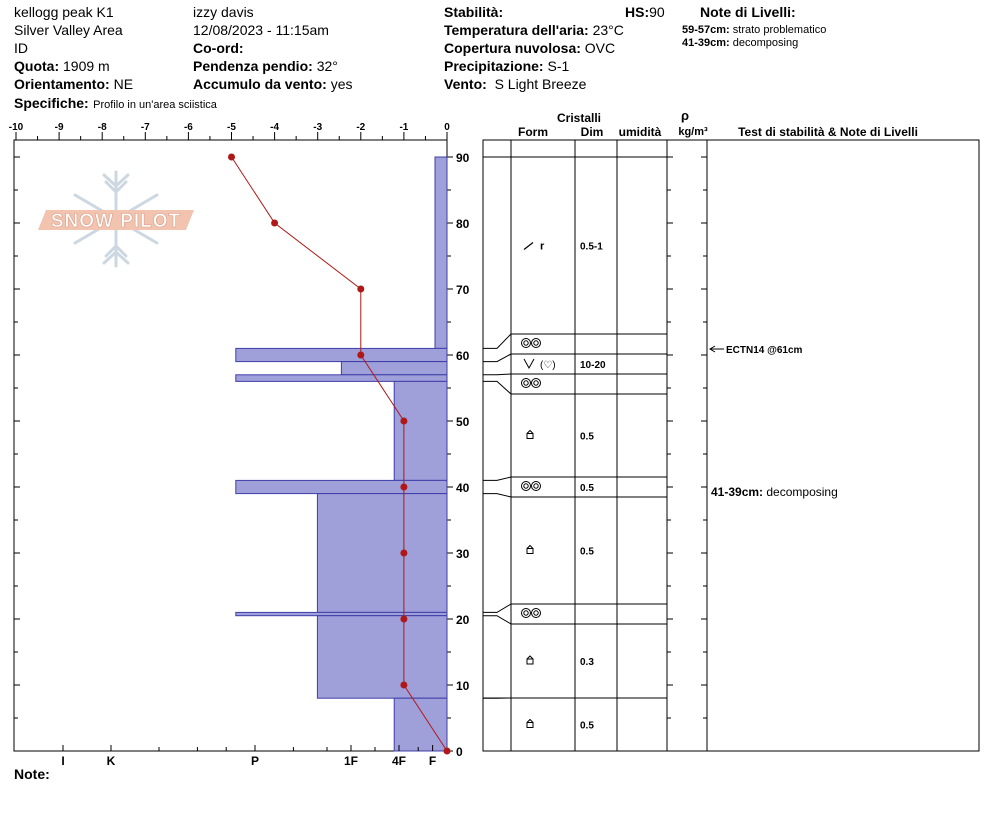 The height and width of the screenshot is (840, 994). Describe the element at coordinates (155, 105) in the screenshot. I see `specifiche-value: Profilo in un'area sciistica` at that location.